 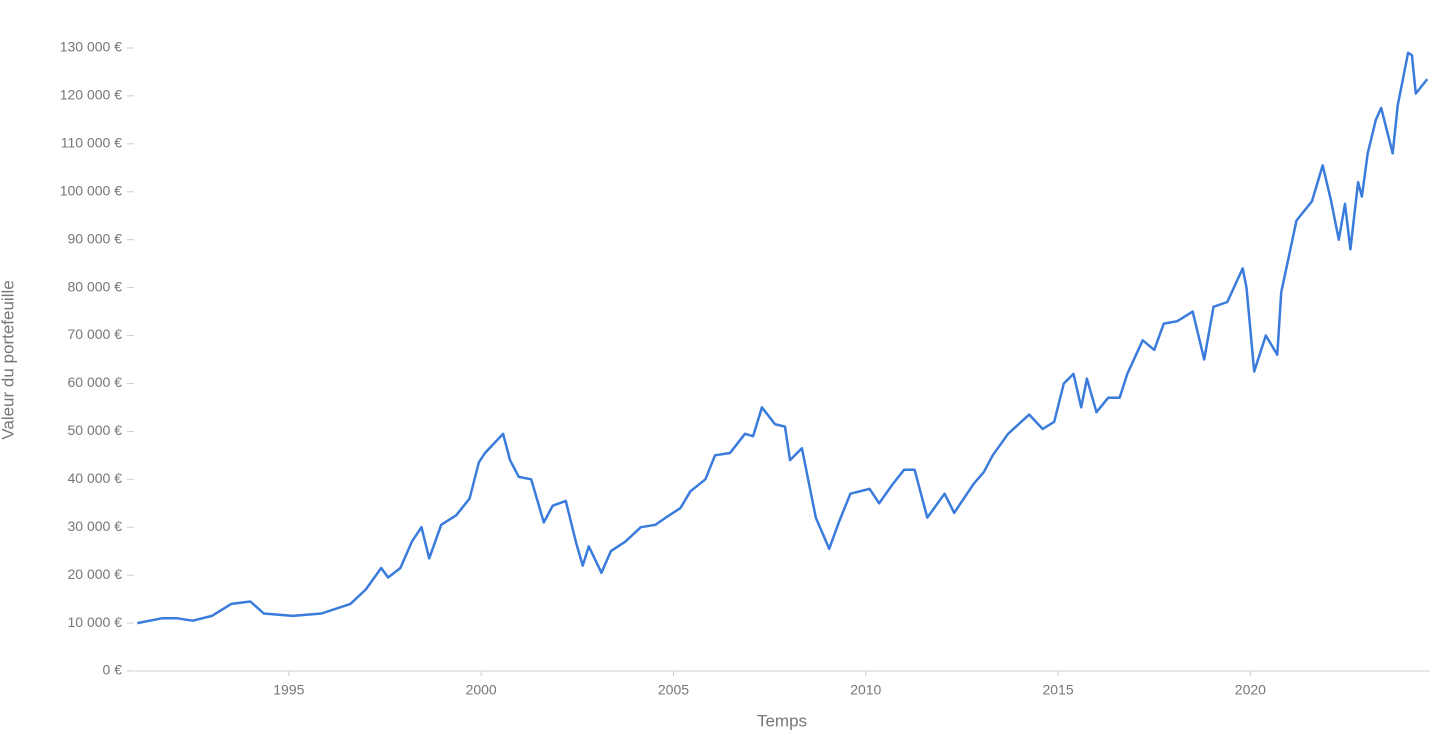 I want to click on x-tick-label: 2015, so click(x=1057, y=690).